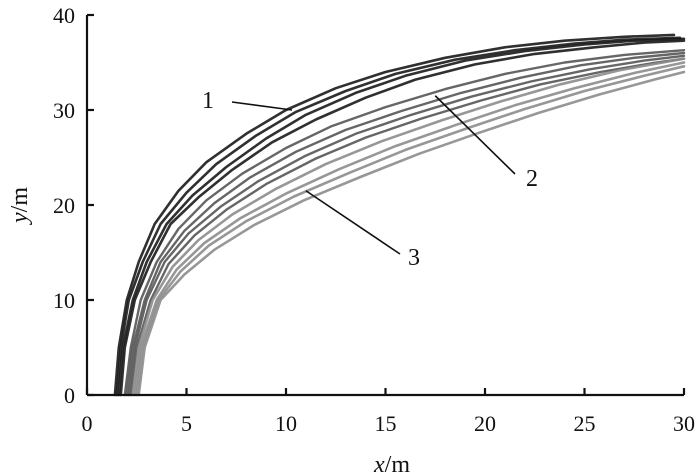  I want to click on x-tick-label: 0, so click(87, 423).